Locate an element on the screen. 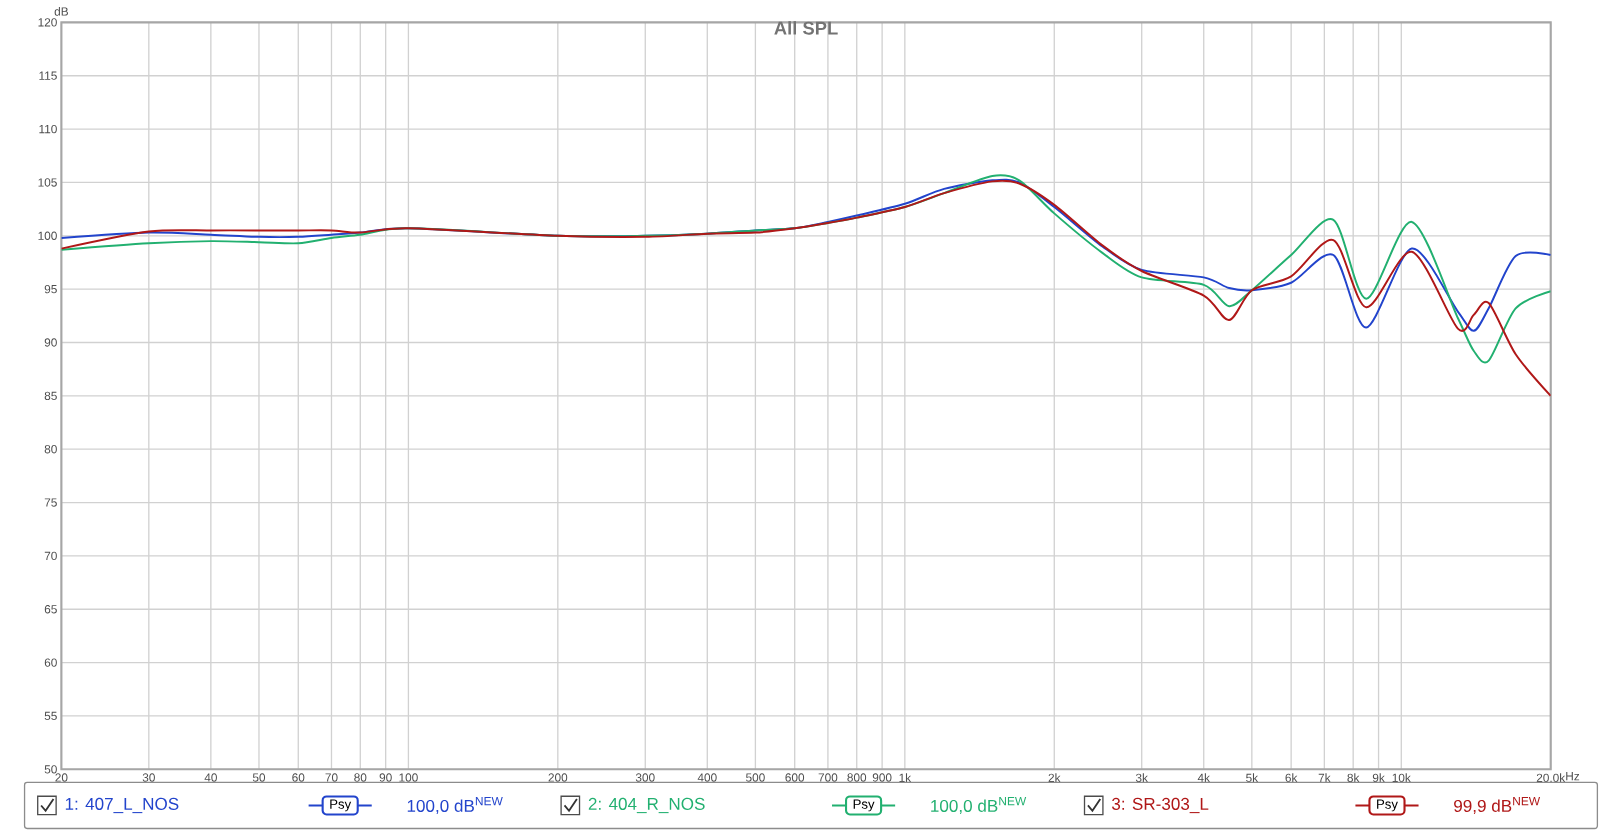  text: 2: 404_R_NOS is located at coordinates (646, 805).